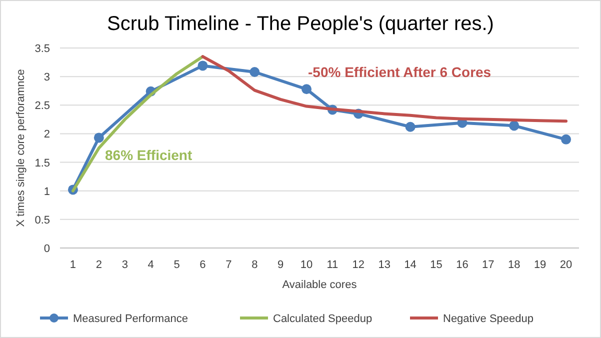  I want to click on x-tick-label: 1, so click(73, 265).